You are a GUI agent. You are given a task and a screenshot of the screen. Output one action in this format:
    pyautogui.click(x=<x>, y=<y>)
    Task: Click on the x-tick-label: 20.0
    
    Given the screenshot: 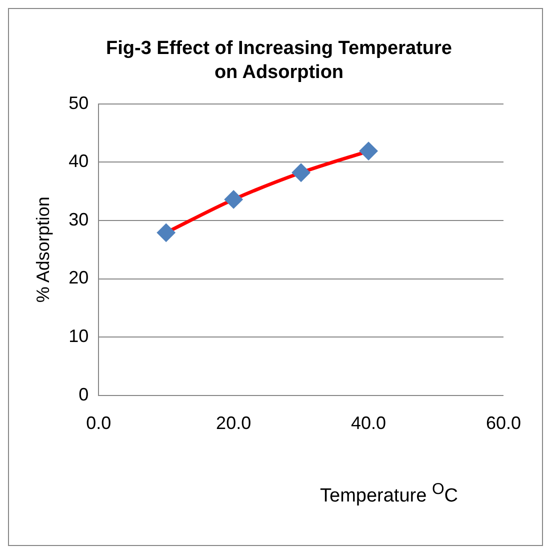 What is the action you would take?
    pyautogui.click(x=234, y=423)
    